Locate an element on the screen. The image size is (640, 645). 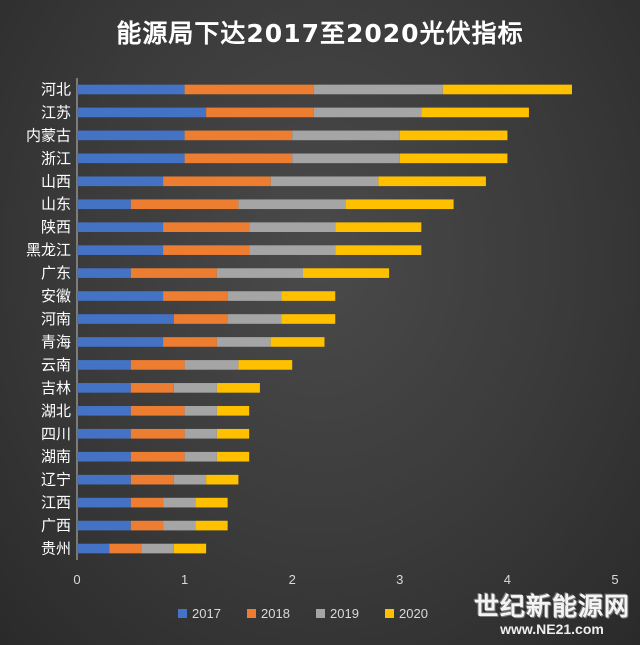
legend-swatch-2020 is located at coordinates (389, 613).